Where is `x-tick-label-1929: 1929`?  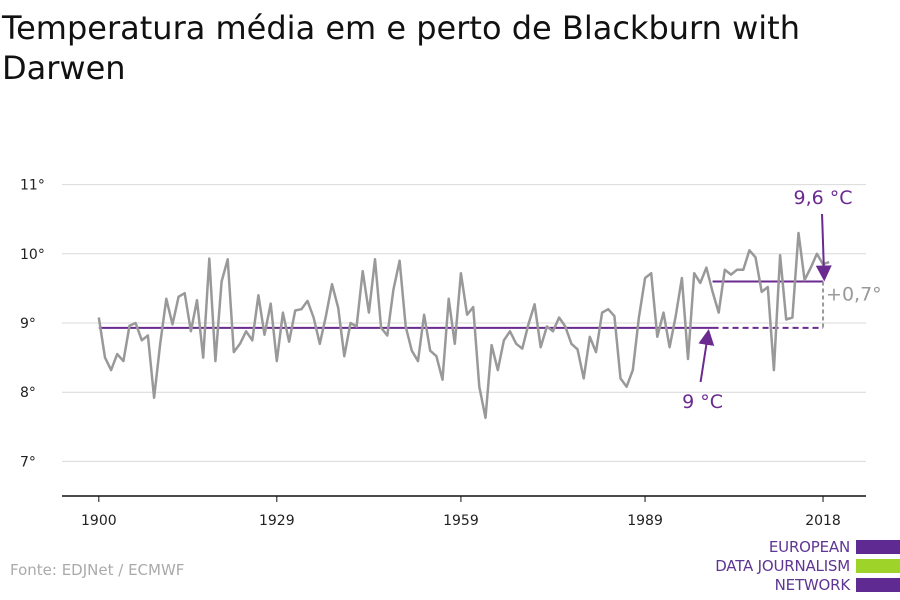
x-tick-label-1929: 1929 is located at coordinates (277, 521).